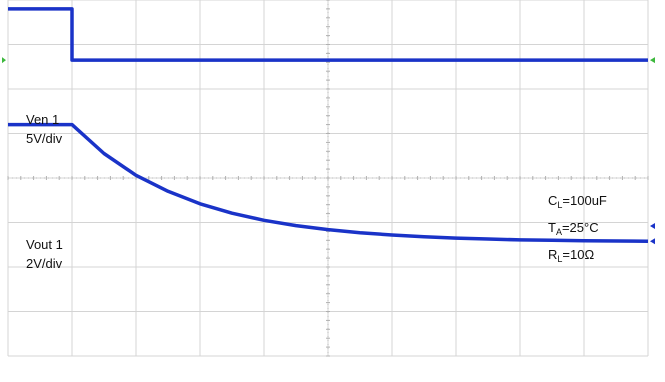 The height and width of the screenshot is (382, 665). What do you see at coordinates (4, 60) in the screenshot?
I see `channel-marker-left` at bounding box center [4, 60].